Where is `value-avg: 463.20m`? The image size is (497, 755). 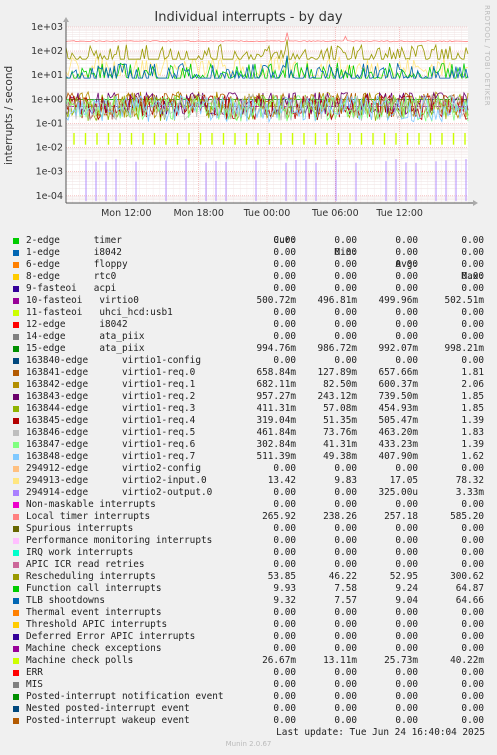 value-avg: 463.20m is located at coordinates (398, 432).